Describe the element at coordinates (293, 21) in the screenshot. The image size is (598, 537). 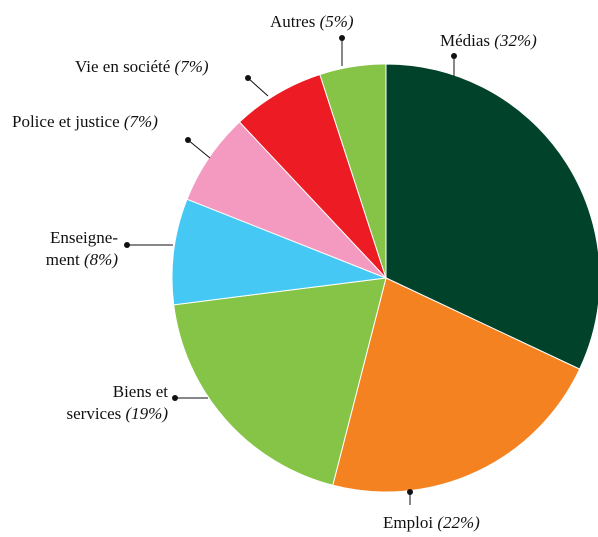
I see `category-name: Autres` at that location.